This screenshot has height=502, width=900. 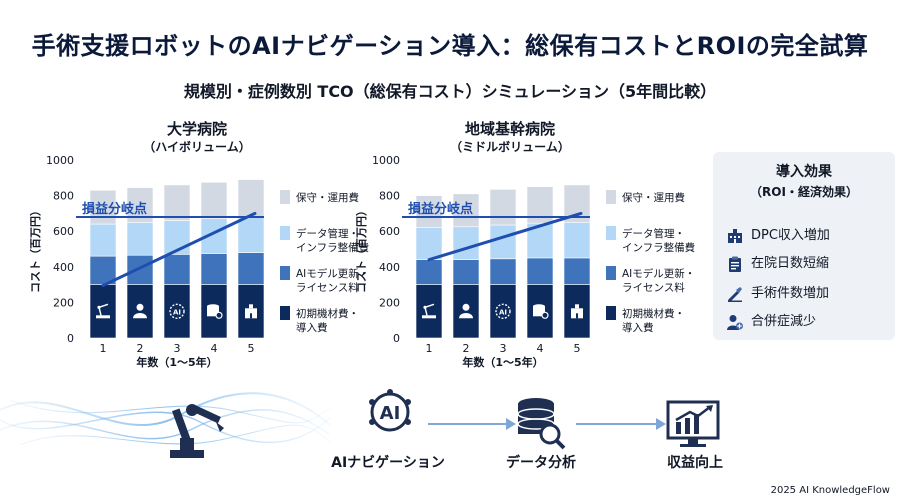 I want to click on effects-subtitle: （ROI・経済効果）, so click(x=804, y=192).